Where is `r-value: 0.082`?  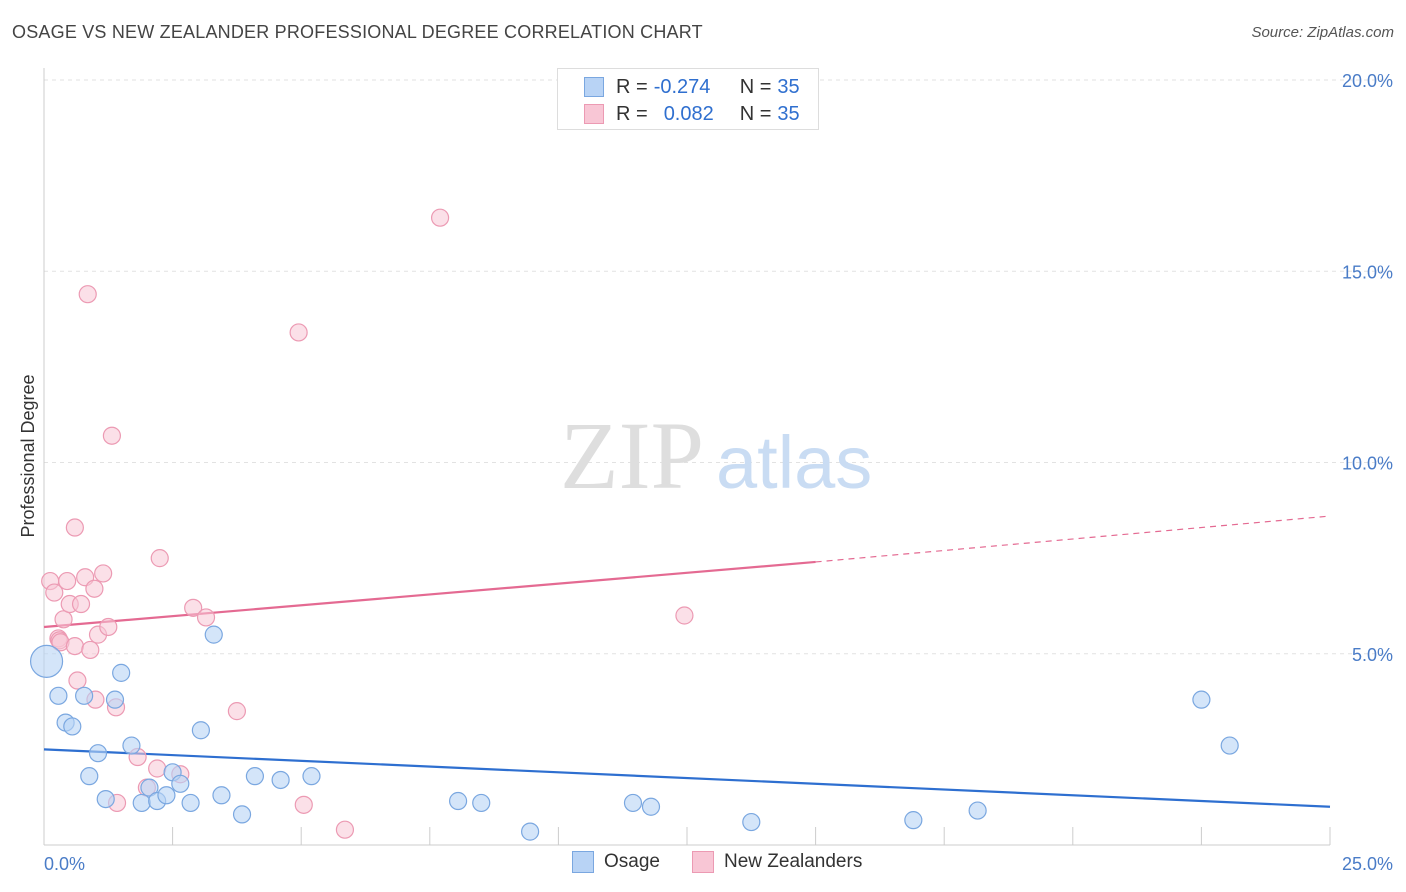
r-value: 0.082 is located at coordinates (688, 113).